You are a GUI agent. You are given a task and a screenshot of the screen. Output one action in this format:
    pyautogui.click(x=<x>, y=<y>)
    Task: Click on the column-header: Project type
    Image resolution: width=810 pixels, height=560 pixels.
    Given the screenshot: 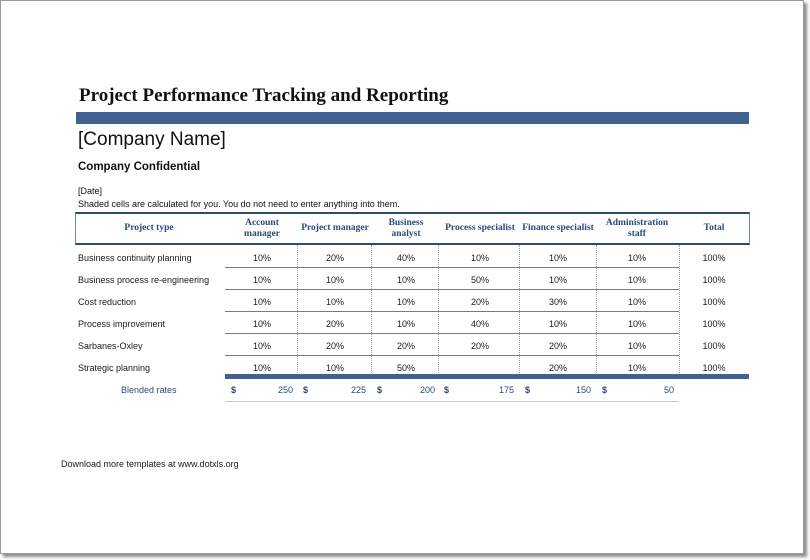 What is the action you would take?
    pyautogui.click(x=149, y=228)
    